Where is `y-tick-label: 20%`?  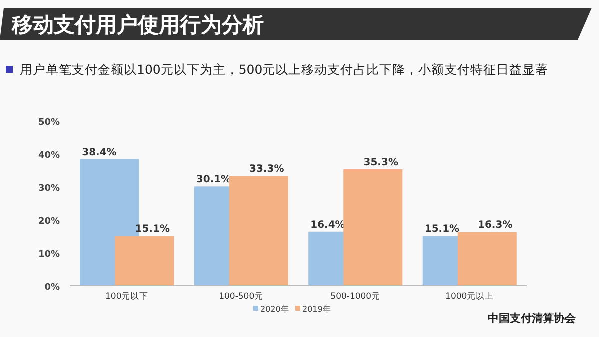 y-tick-label: 20% is located at coordinates (49, 222).